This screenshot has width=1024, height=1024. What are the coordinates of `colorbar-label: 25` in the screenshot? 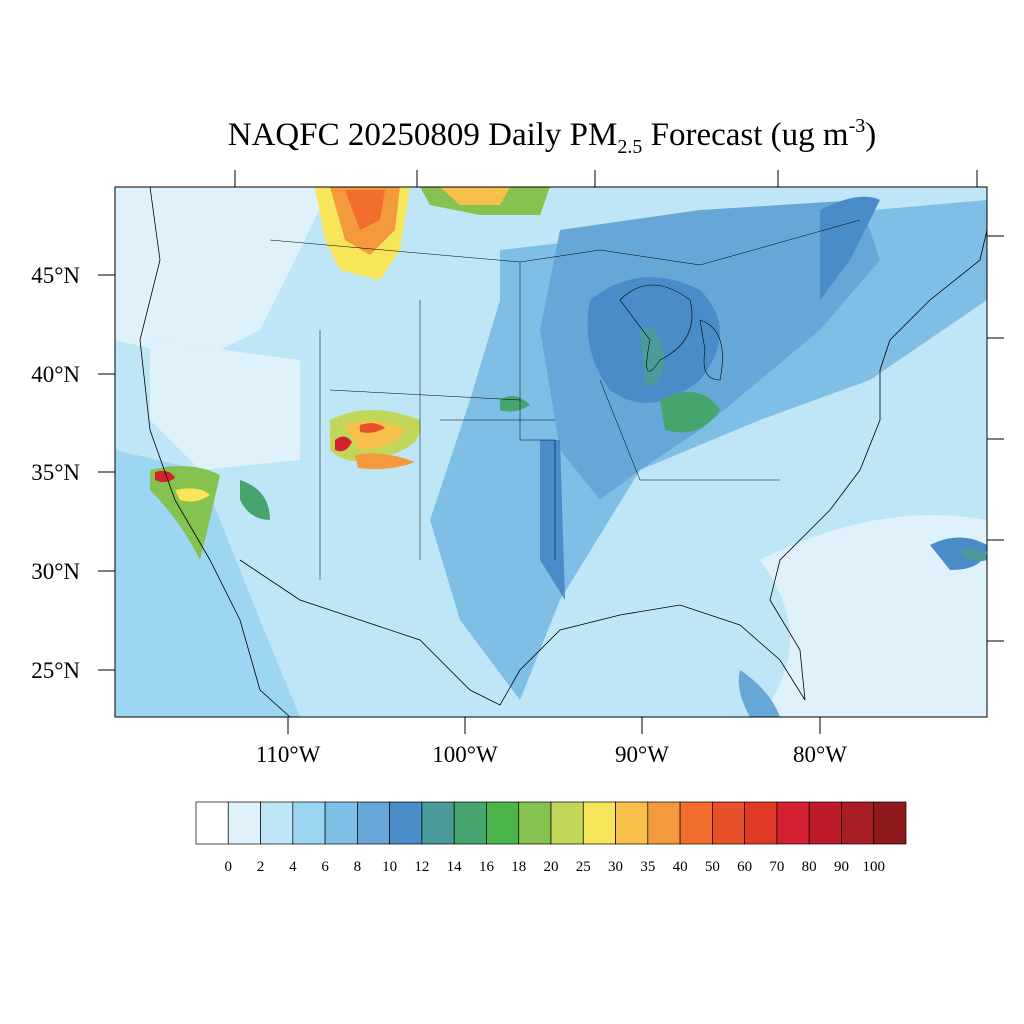 It's located at (583, 867).